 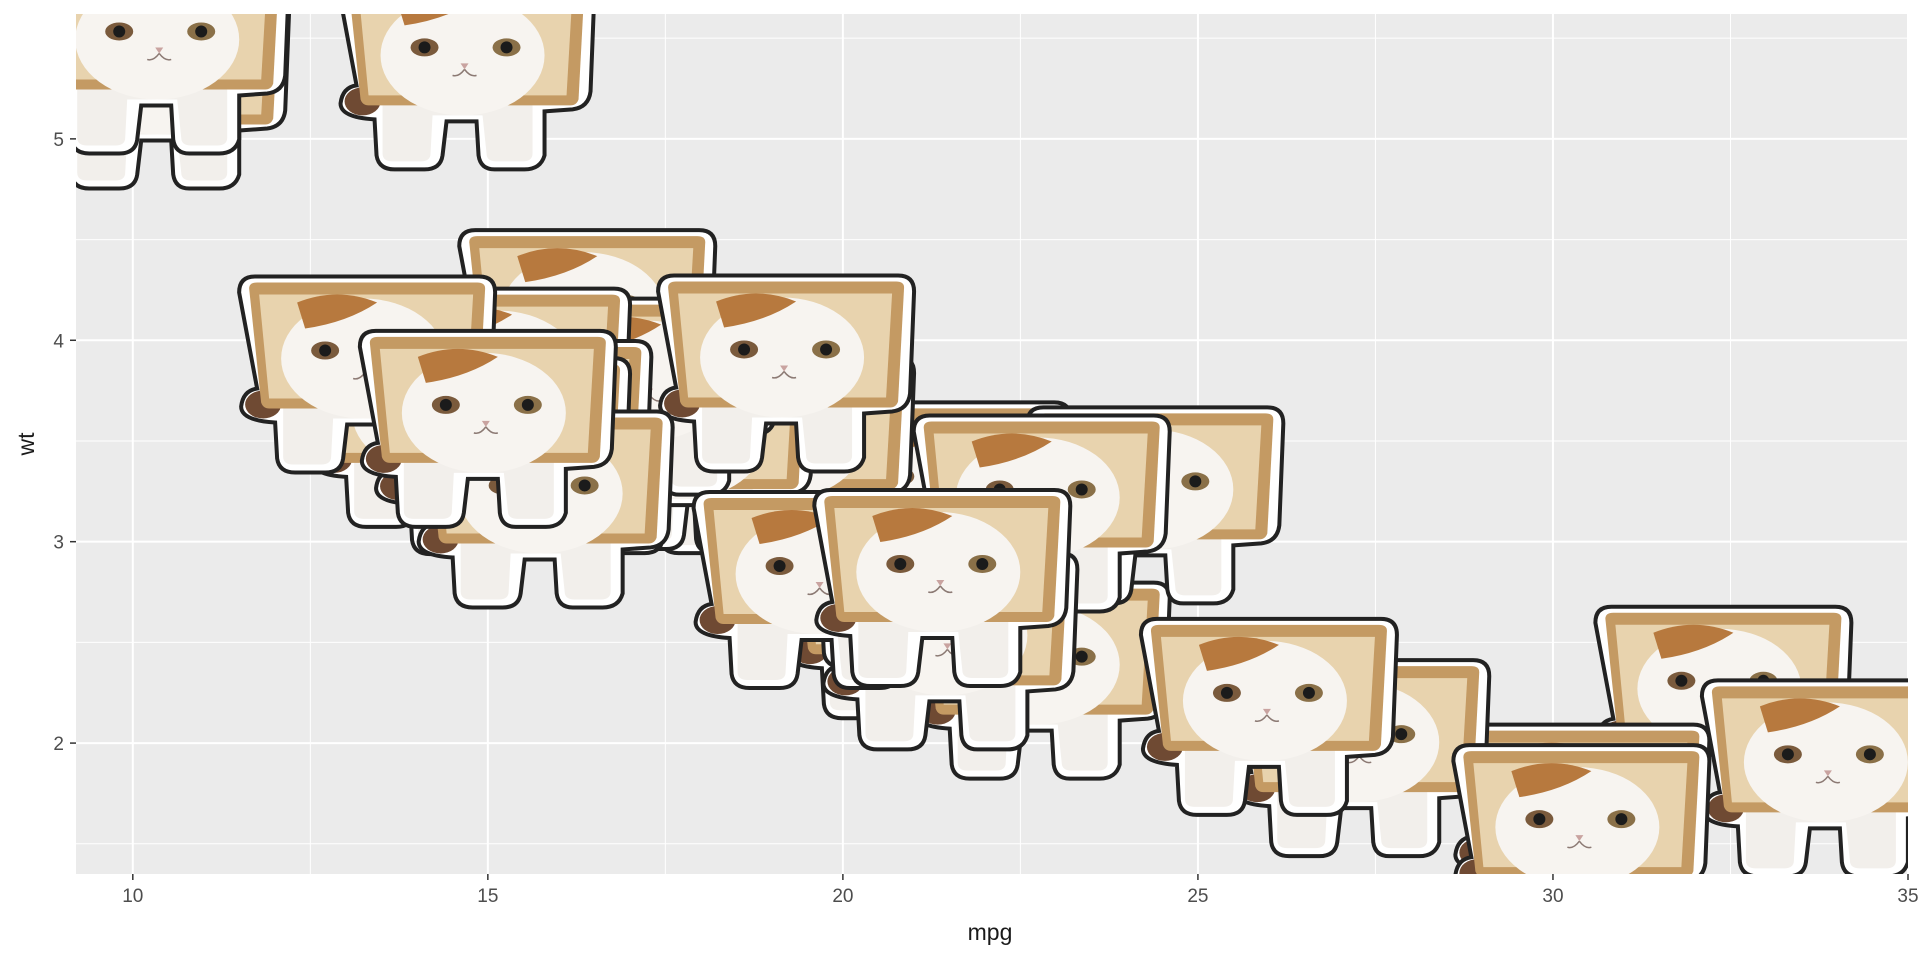 What do you see at coordinates (58, 543) in the screenshot?
I see `y-tick-label: 3` at bounding box center [58, 543].